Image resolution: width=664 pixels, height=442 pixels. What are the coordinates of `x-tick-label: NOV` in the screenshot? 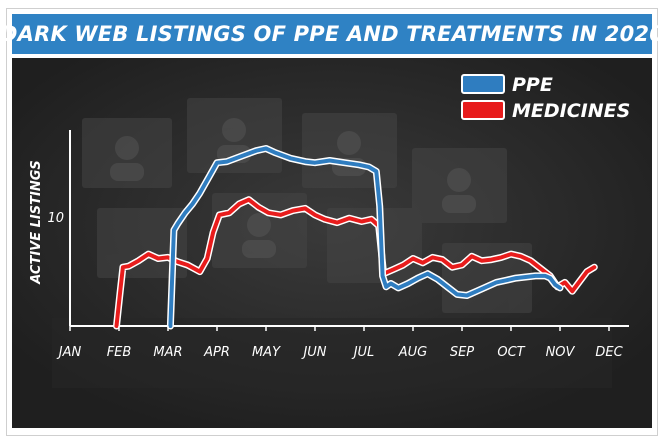 It's located at (561, 352).